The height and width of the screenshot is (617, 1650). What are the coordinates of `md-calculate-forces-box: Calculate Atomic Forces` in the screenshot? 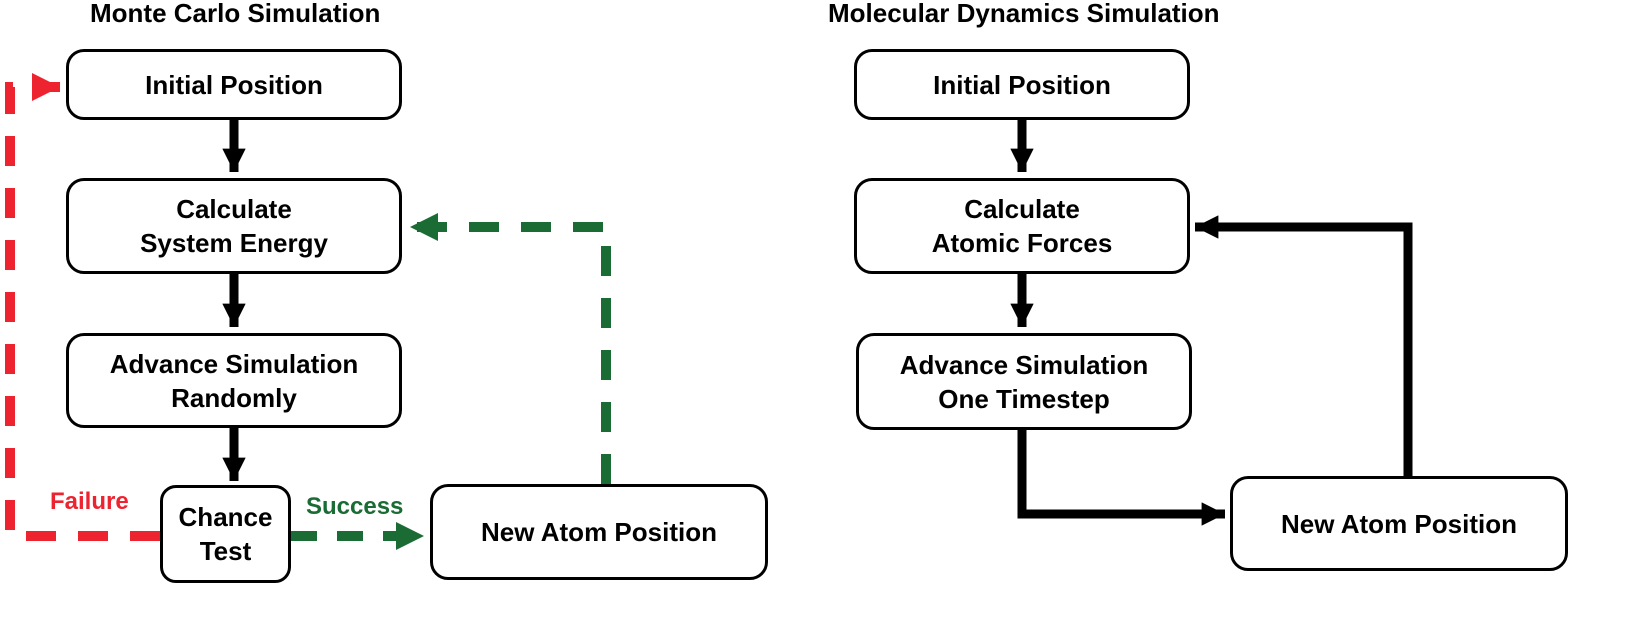 It's located at (1022, 226).